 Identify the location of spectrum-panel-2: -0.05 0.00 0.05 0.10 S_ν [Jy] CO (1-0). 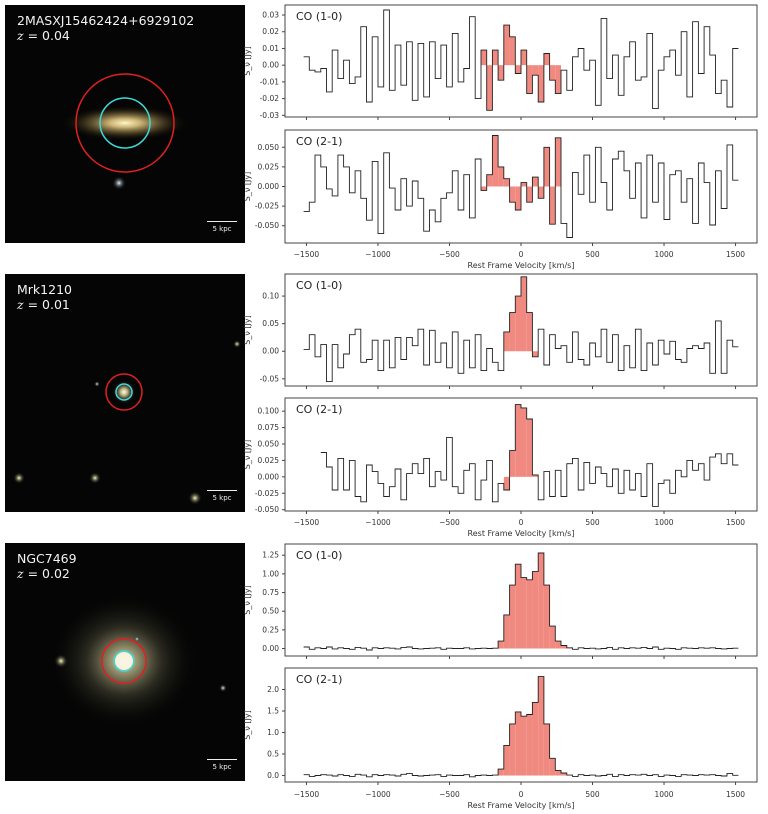
(500, 331).